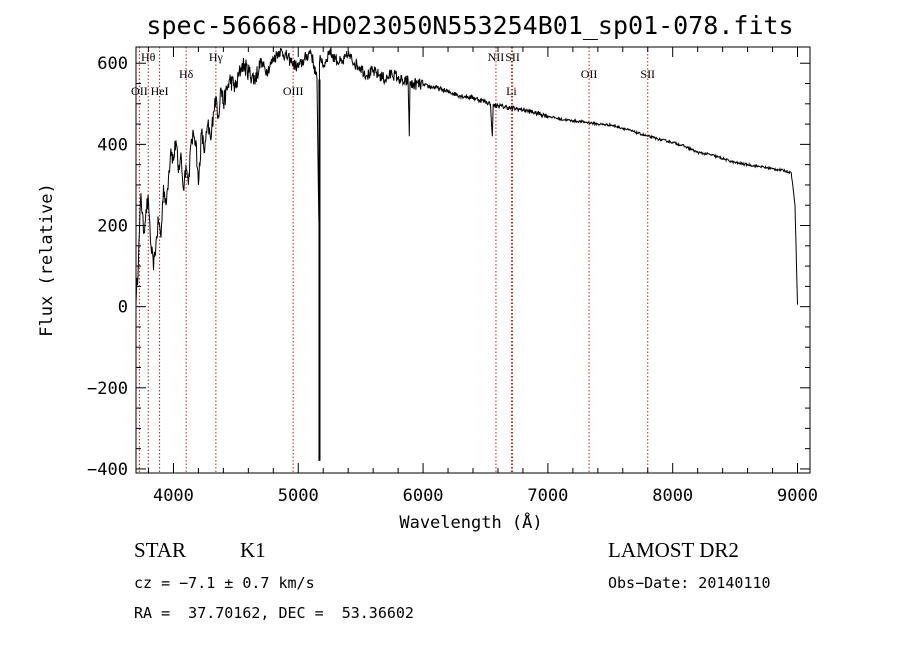 The width and height of the screenshot is (900, 649). I want to click on object-subclass: K1, so click(253, 550).